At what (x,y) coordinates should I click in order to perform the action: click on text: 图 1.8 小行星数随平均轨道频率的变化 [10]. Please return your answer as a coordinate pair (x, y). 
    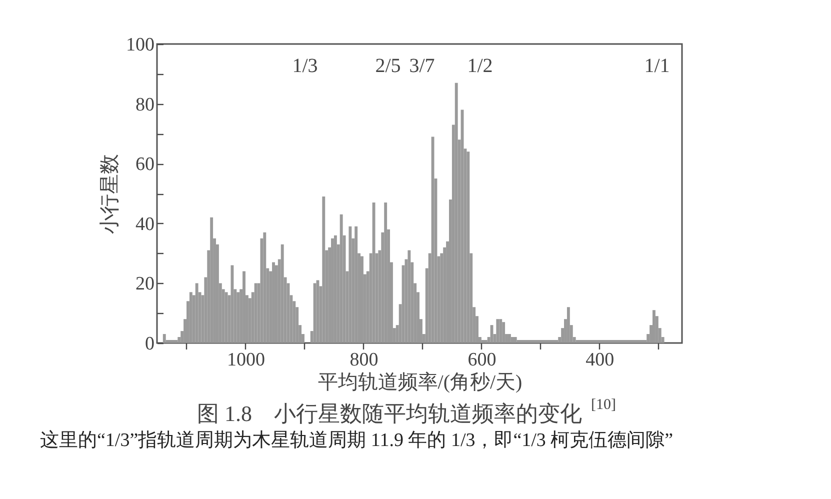
    Looking at the image, I should click on (406, 411).